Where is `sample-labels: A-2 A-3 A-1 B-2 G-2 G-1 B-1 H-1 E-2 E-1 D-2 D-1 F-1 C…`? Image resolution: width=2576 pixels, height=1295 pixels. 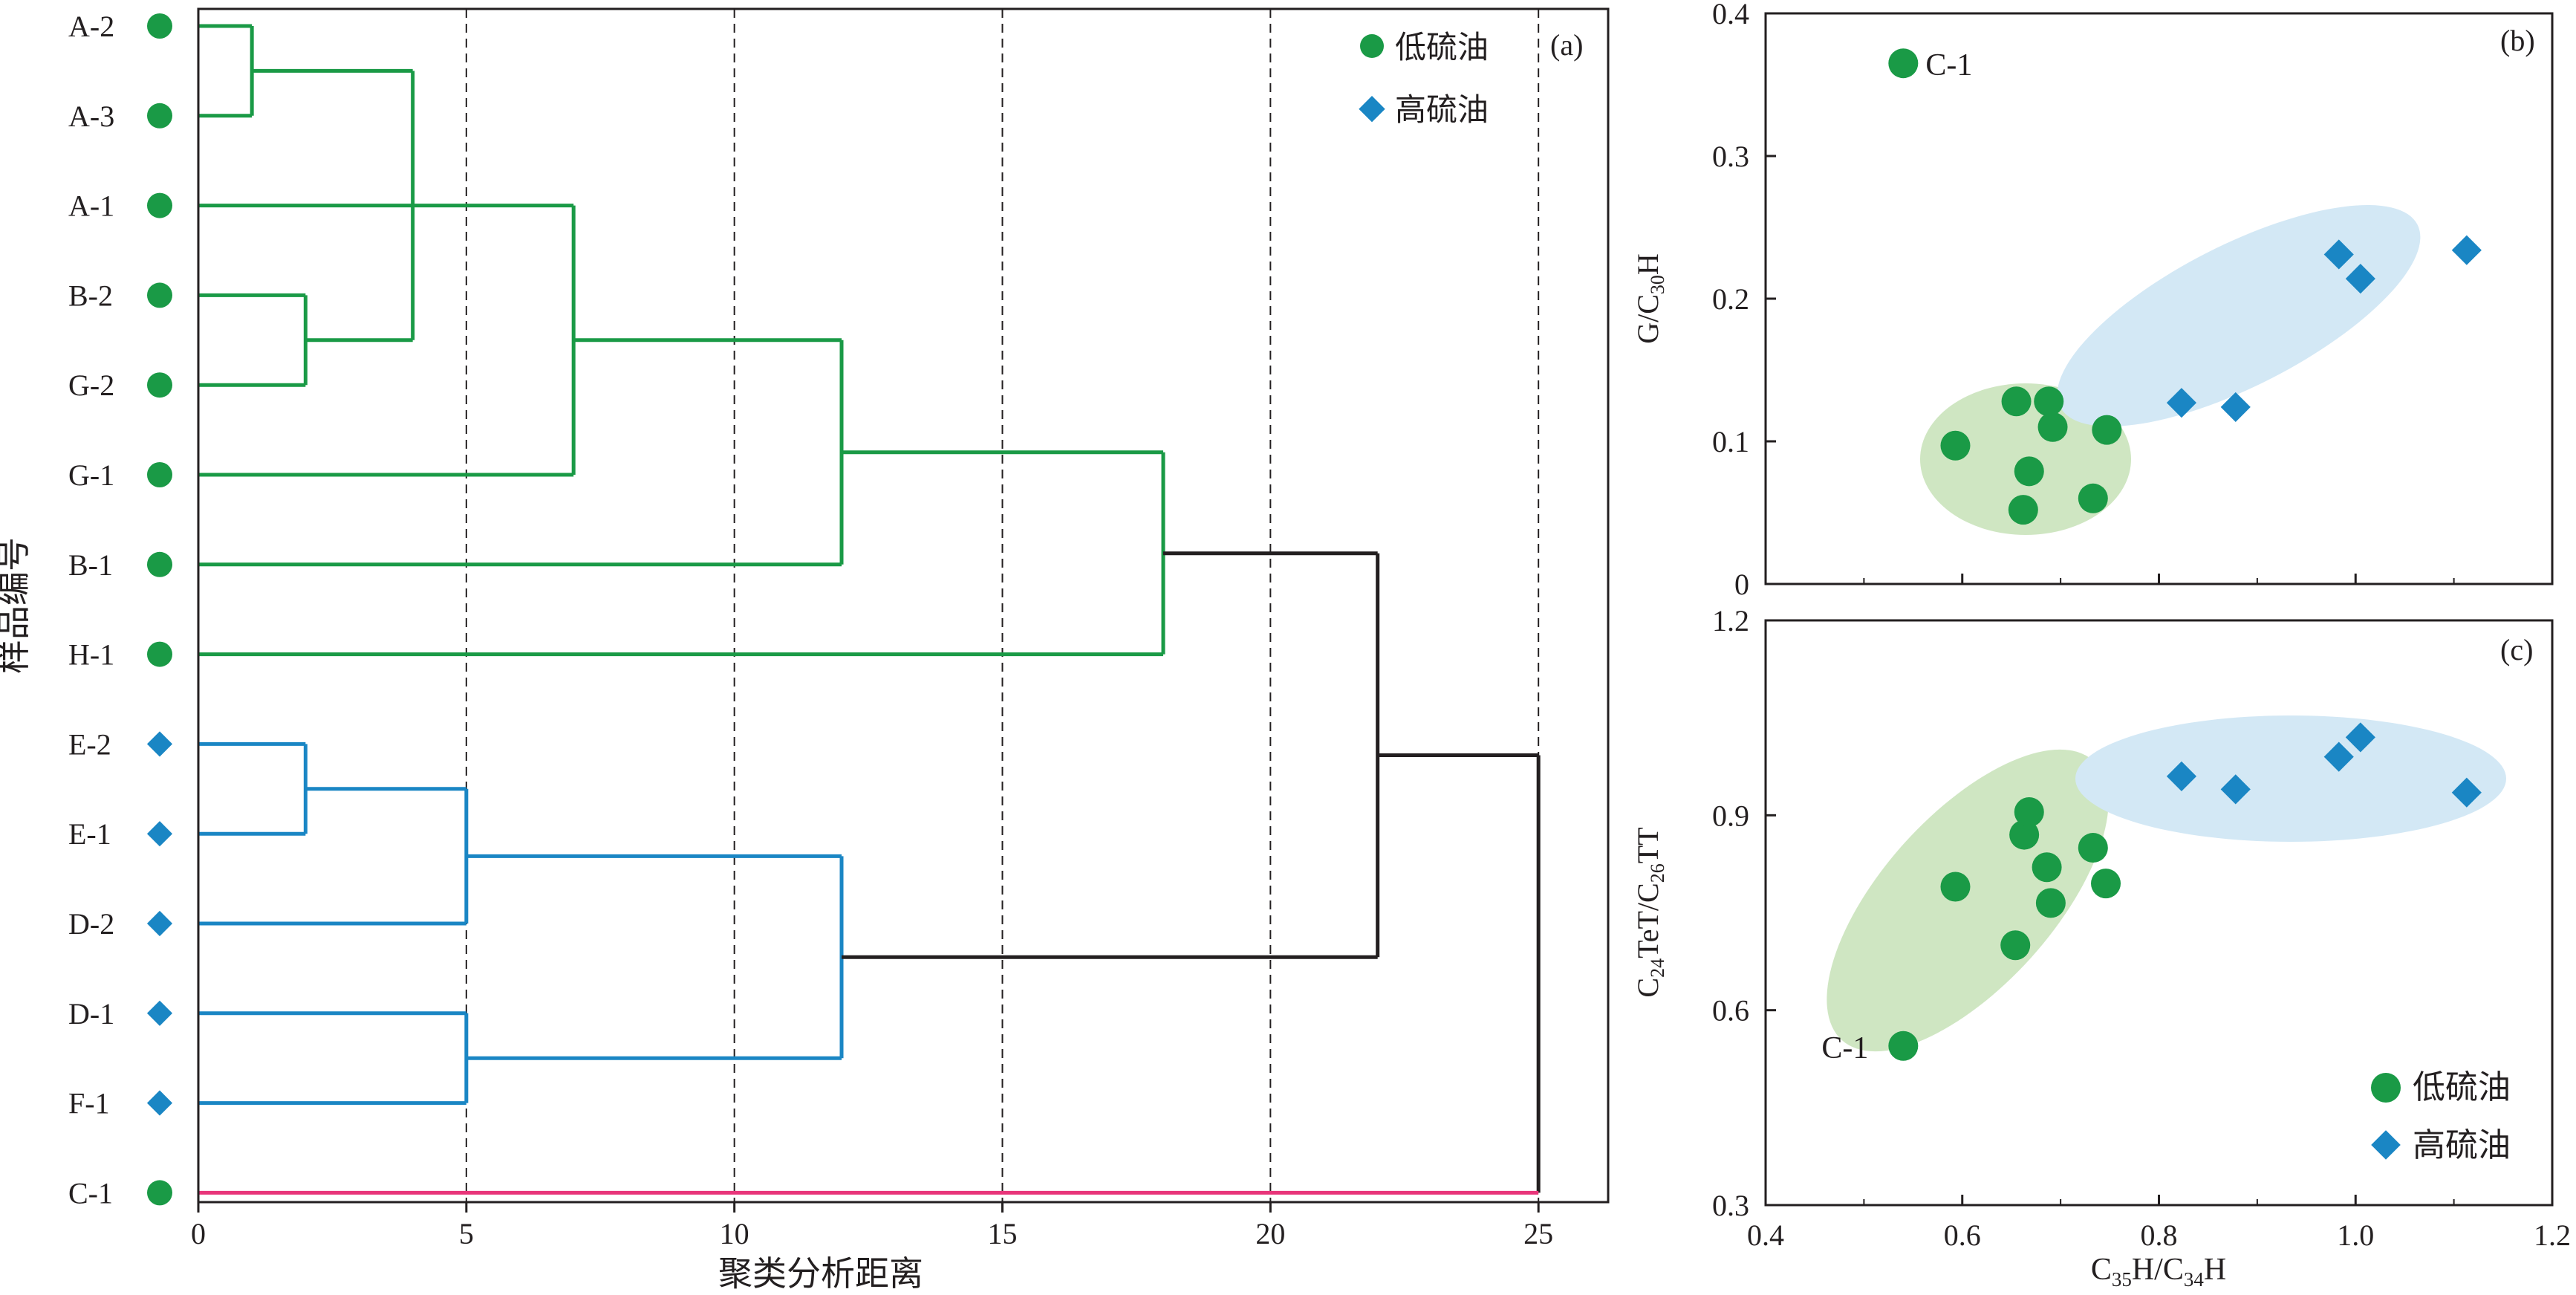
sample-labels: A-2 A-3 A-1 B-2 G-2 G-1 B-1 H-1 E-2 E-1 D-2 D-1 F-1 C… is located at coordinates (91, 610).